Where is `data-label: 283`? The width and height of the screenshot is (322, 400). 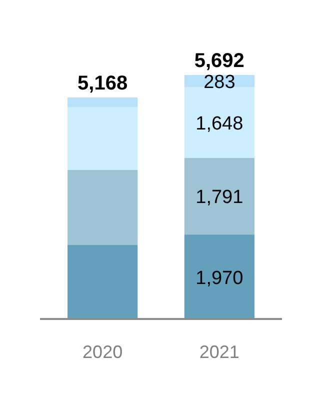 data-label: 283 is located at coordinates (220, 83).